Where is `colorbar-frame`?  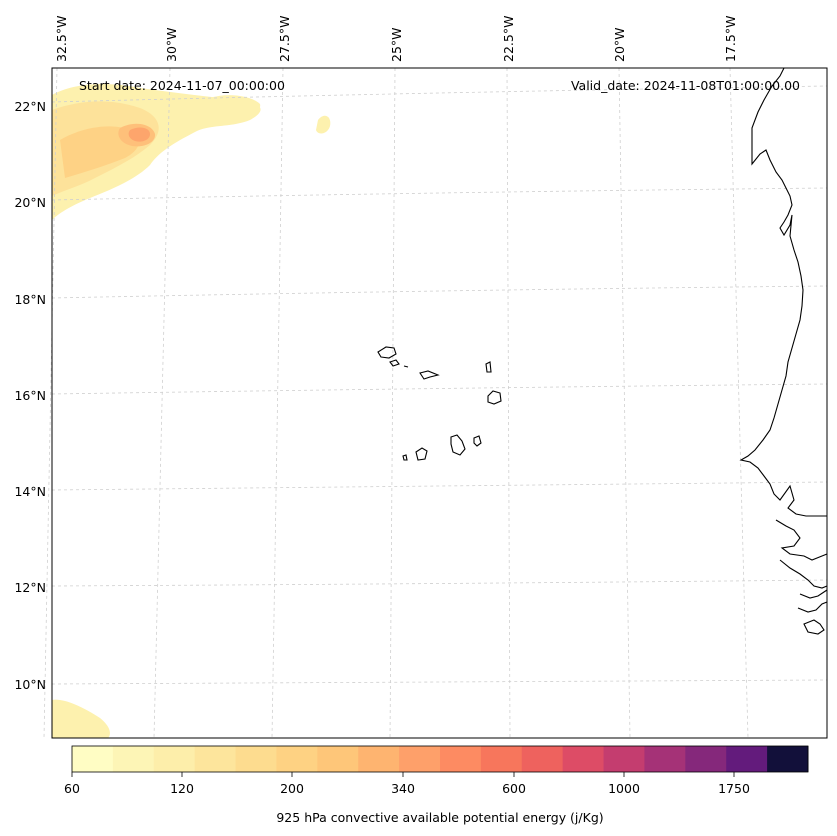 colorbar-frame is located at coordinates (440, 759).